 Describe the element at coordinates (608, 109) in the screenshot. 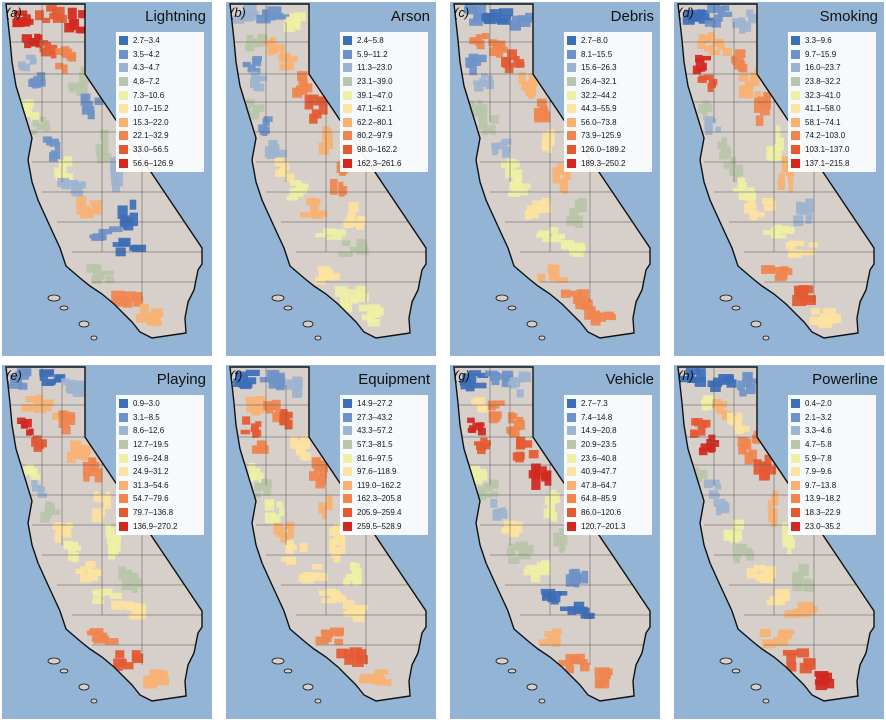

I see `legend-entry: 44.3–55.9` at that location.